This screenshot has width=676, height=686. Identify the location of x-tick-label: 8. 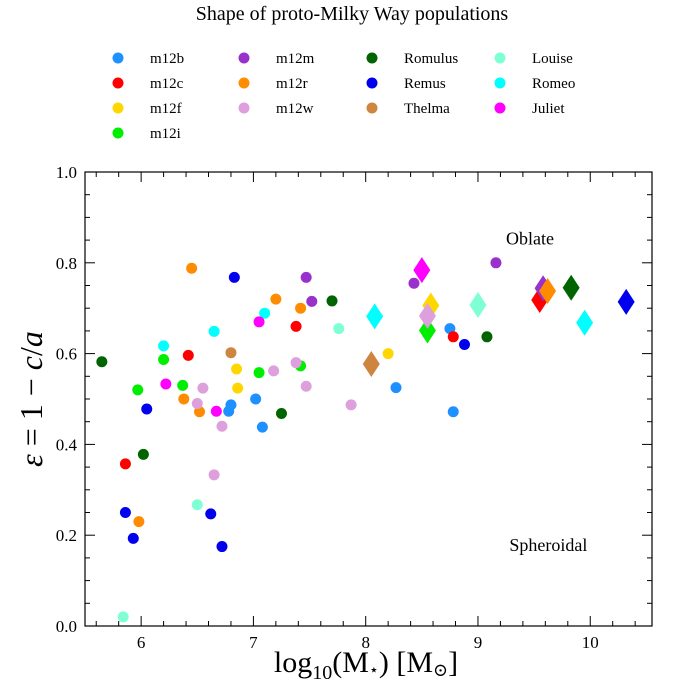
(365, 642).